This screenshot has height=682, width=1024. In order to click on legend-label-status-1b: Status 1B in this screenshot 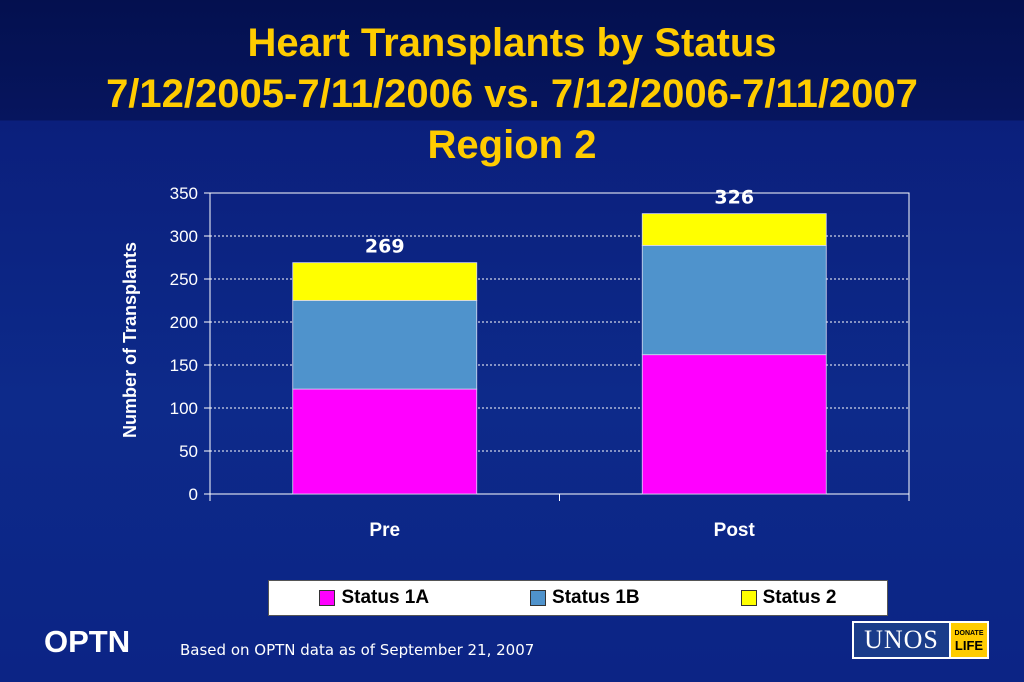, I will do `click(596, 597)`.